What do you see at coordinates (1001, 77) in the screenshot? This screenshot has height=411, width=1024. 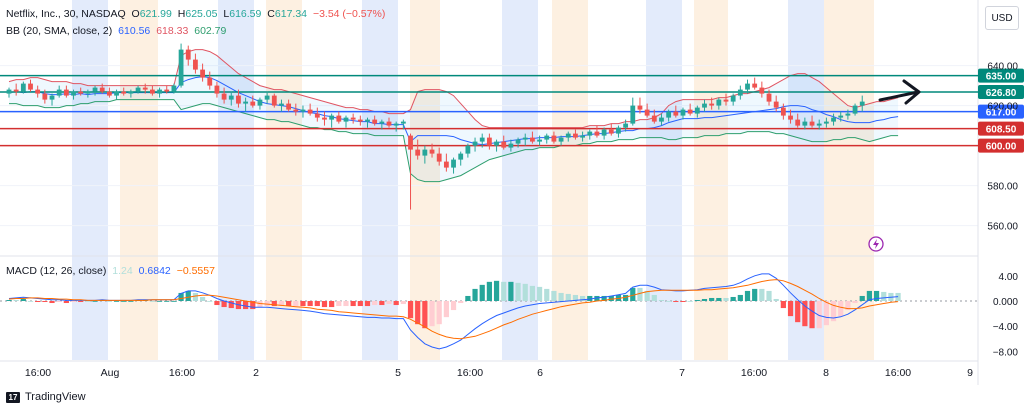 I see `level-label: 635.00` at bounding box center [1001, 77].